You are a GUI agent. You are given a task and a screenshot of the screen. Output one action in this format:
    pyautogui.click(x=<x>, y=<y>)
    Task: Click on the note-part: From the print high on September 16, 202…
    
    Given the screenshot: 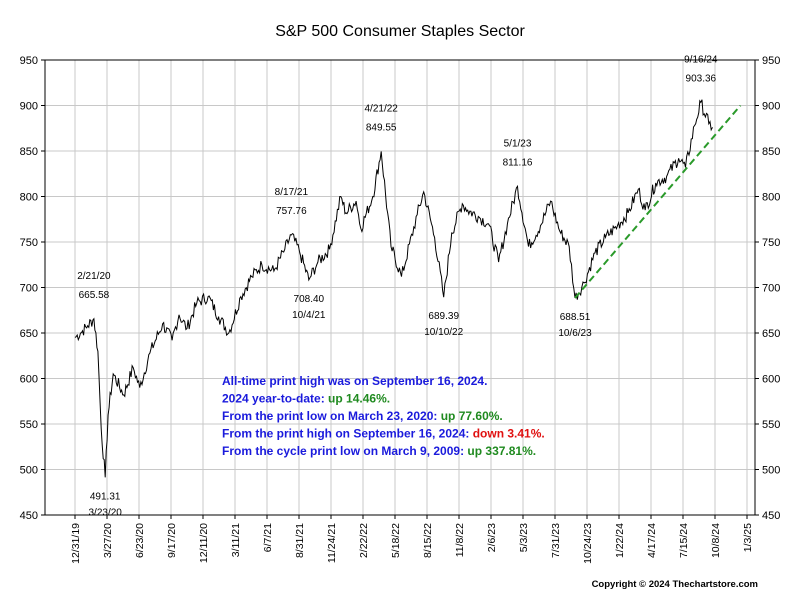 What is the action you would take?
    pyautogui.click(x=347, y=434)
    